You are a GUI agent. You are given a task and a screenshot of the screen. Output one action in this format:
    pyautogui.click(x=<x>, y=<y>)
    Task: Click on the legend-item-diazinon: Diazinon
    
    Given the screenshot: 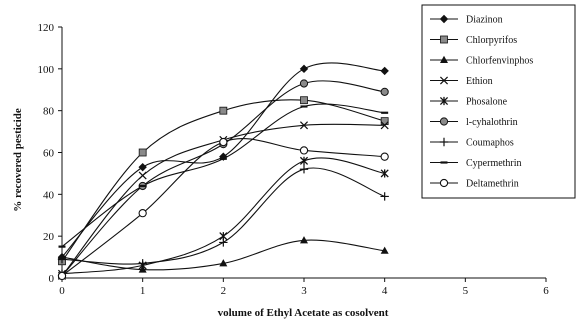 What is the action you would take?
    pyautogui.click(x=466, y=20)
    